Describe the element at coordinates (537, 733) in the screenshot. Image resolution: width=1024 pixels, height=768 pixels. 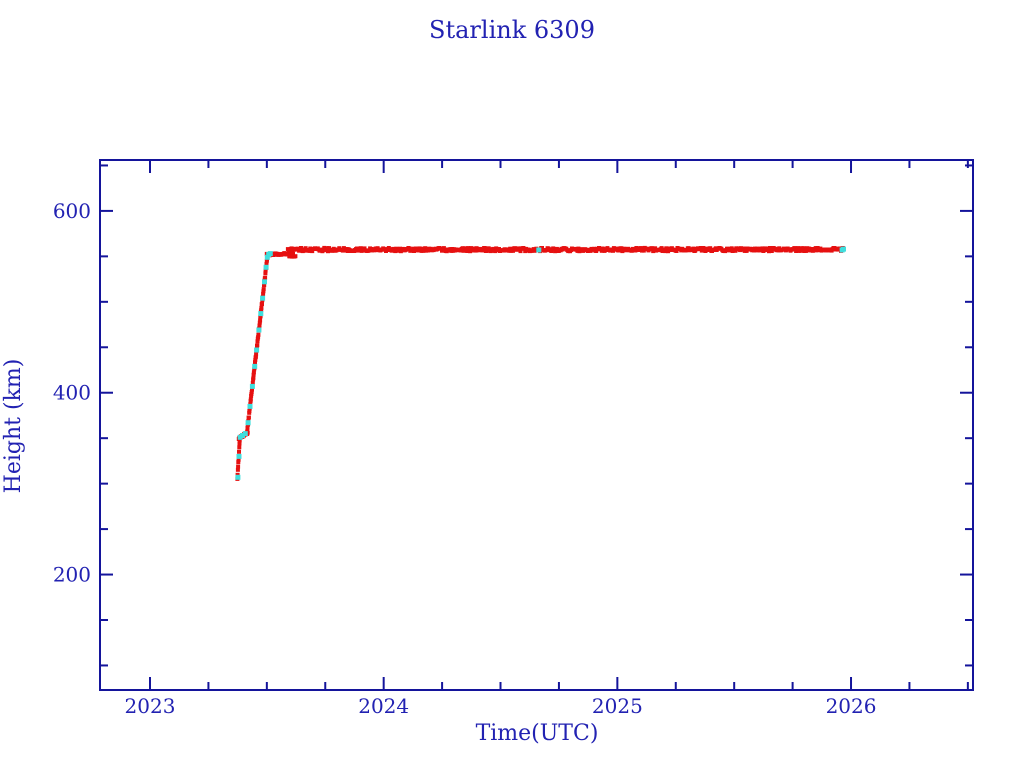
I see `x-axis-label: Time(UTC)` at that location.